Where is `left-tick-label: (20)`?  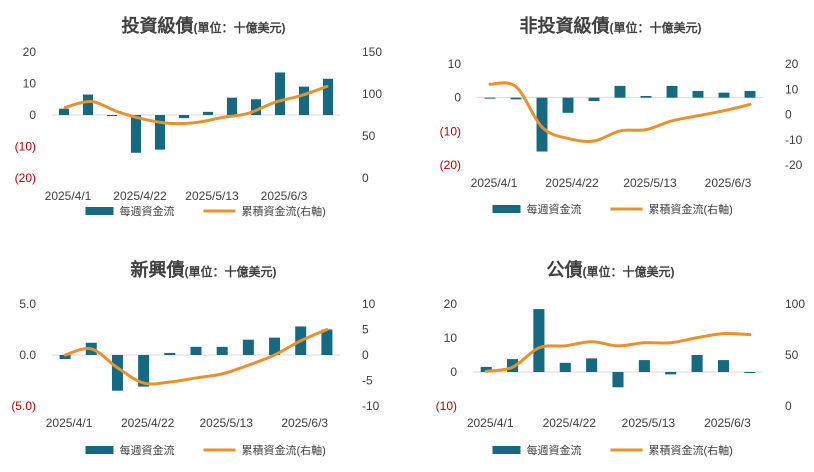
left-tick-label: (20) is located at coordinates (25, 178).